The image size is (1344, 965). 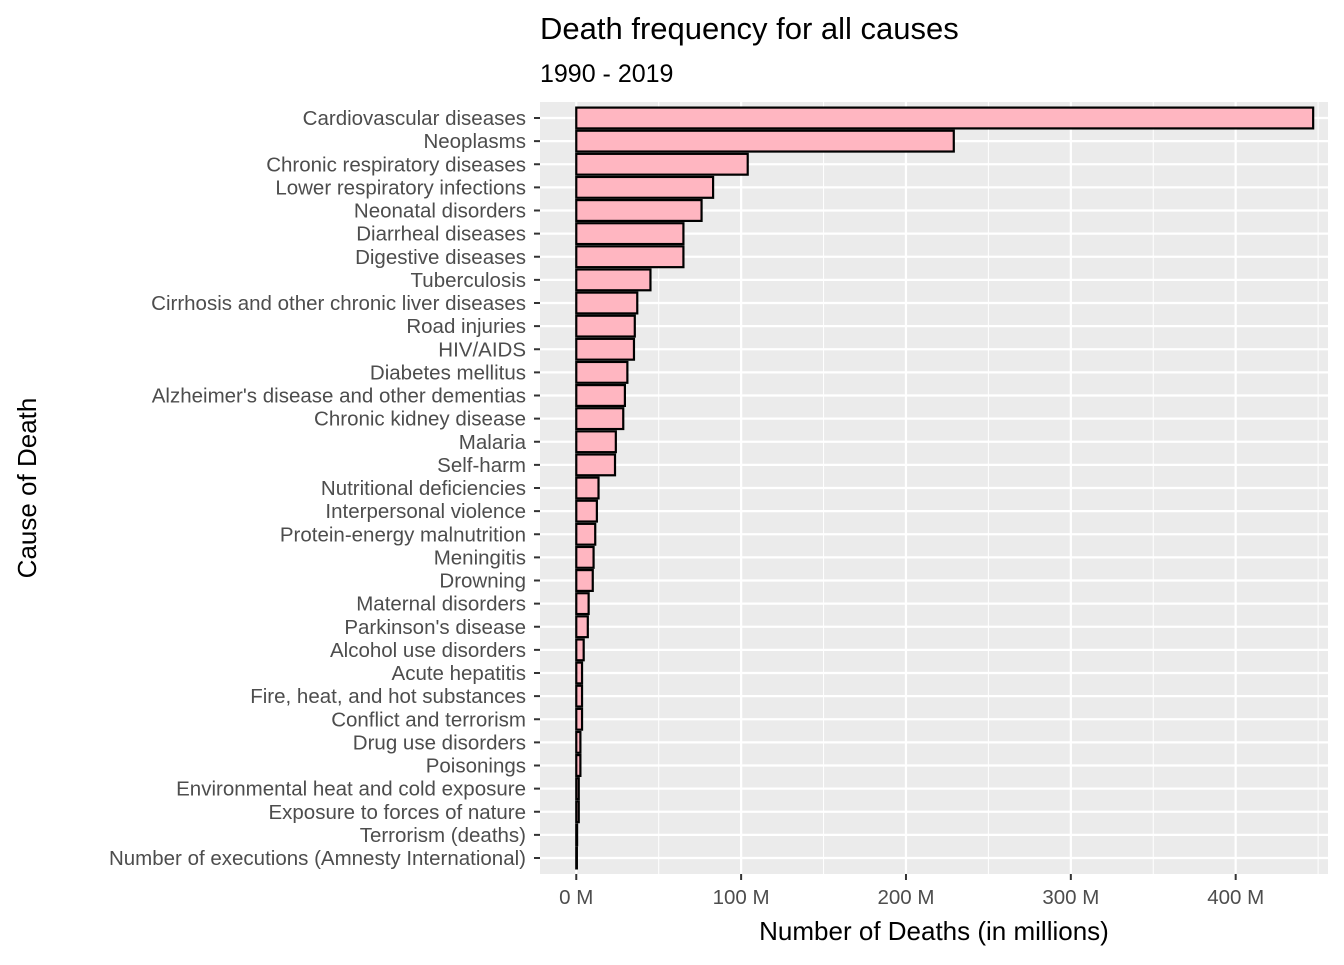 What do you see at coordinates (934, 931) in the screenshot?
I see `x-axis-title: Number of Deaths (in millions)` at bounding box center [934, 931].